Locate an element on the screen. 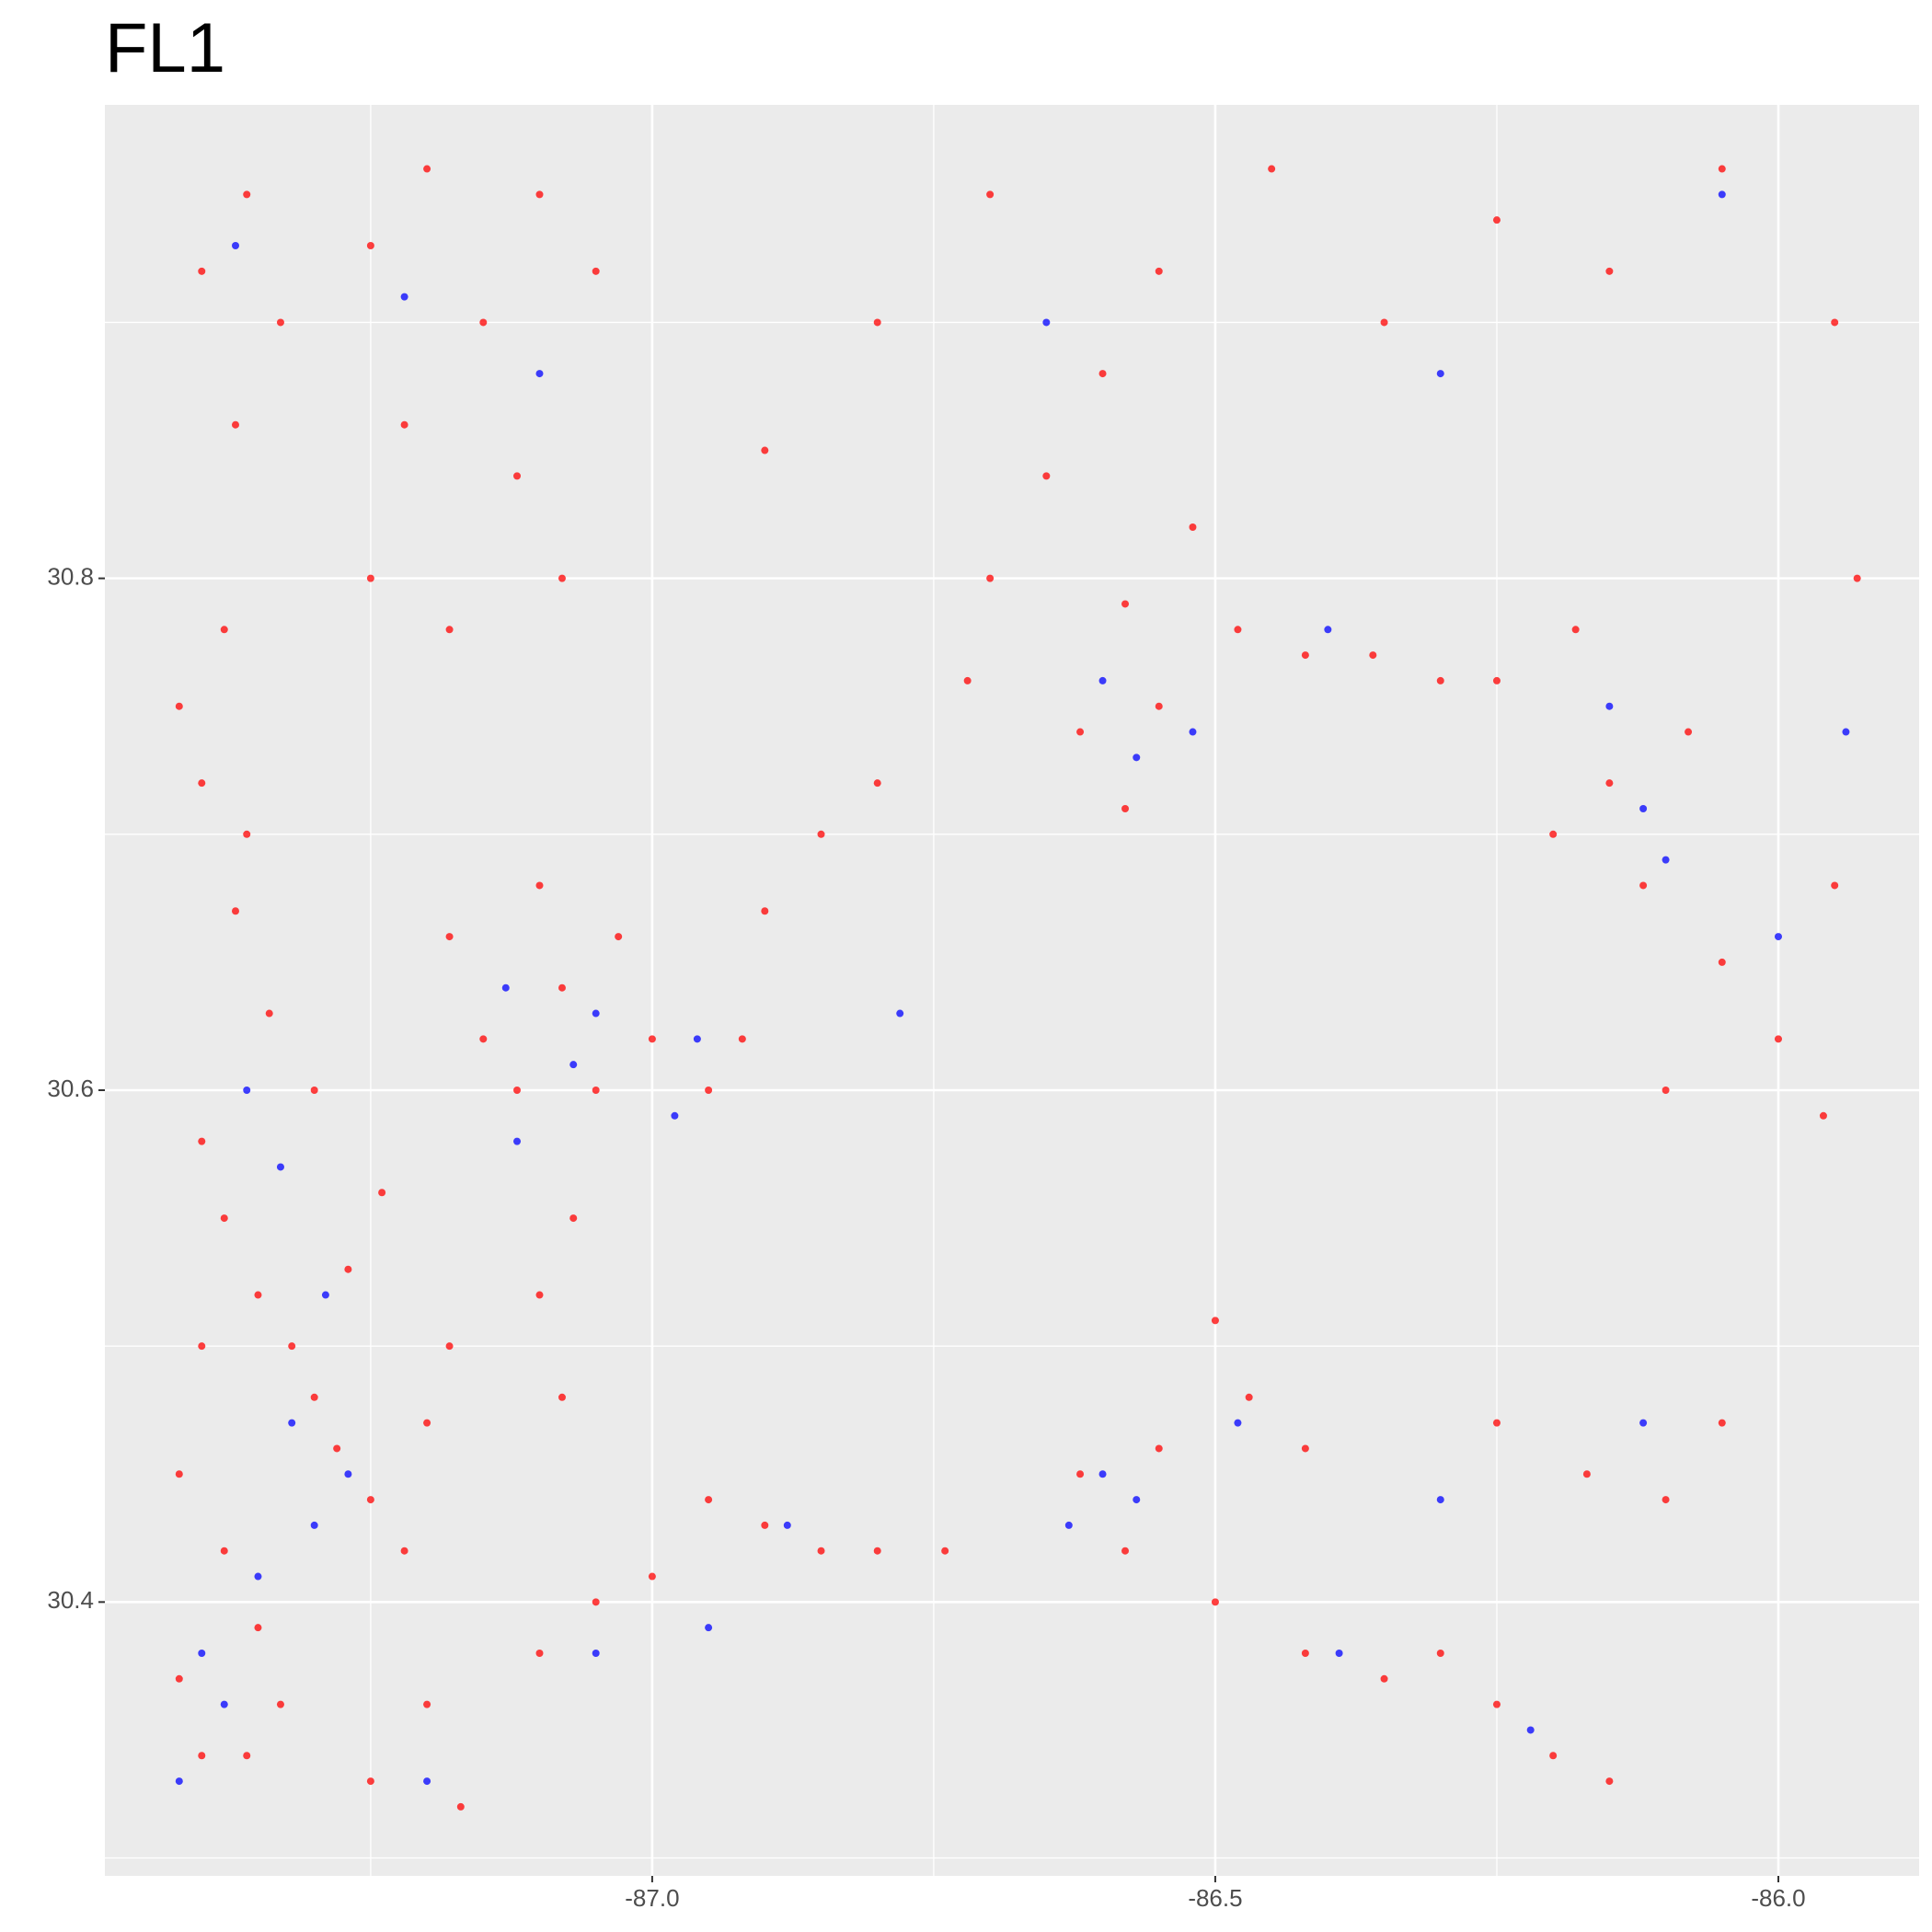  y-tick-label: 30.4 is located at coordinates (70, 1600).